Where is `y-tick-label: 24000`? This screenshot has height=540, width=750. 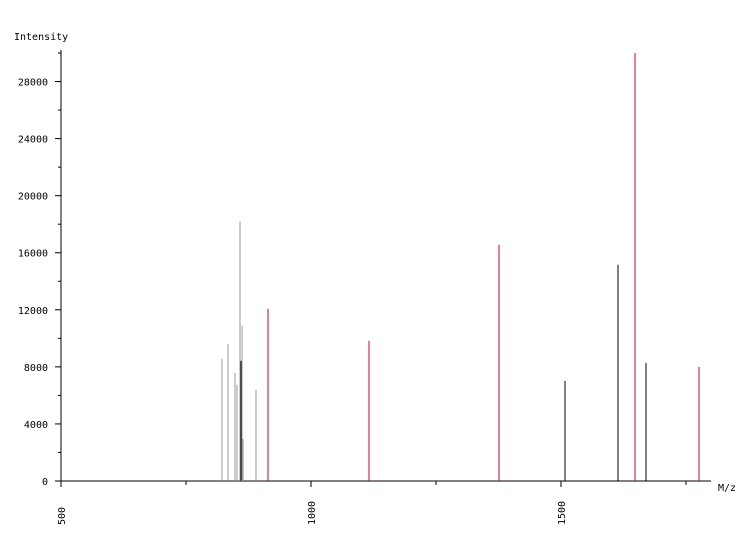
y-tick-label: 24000 is located at coordinates (33, 140).